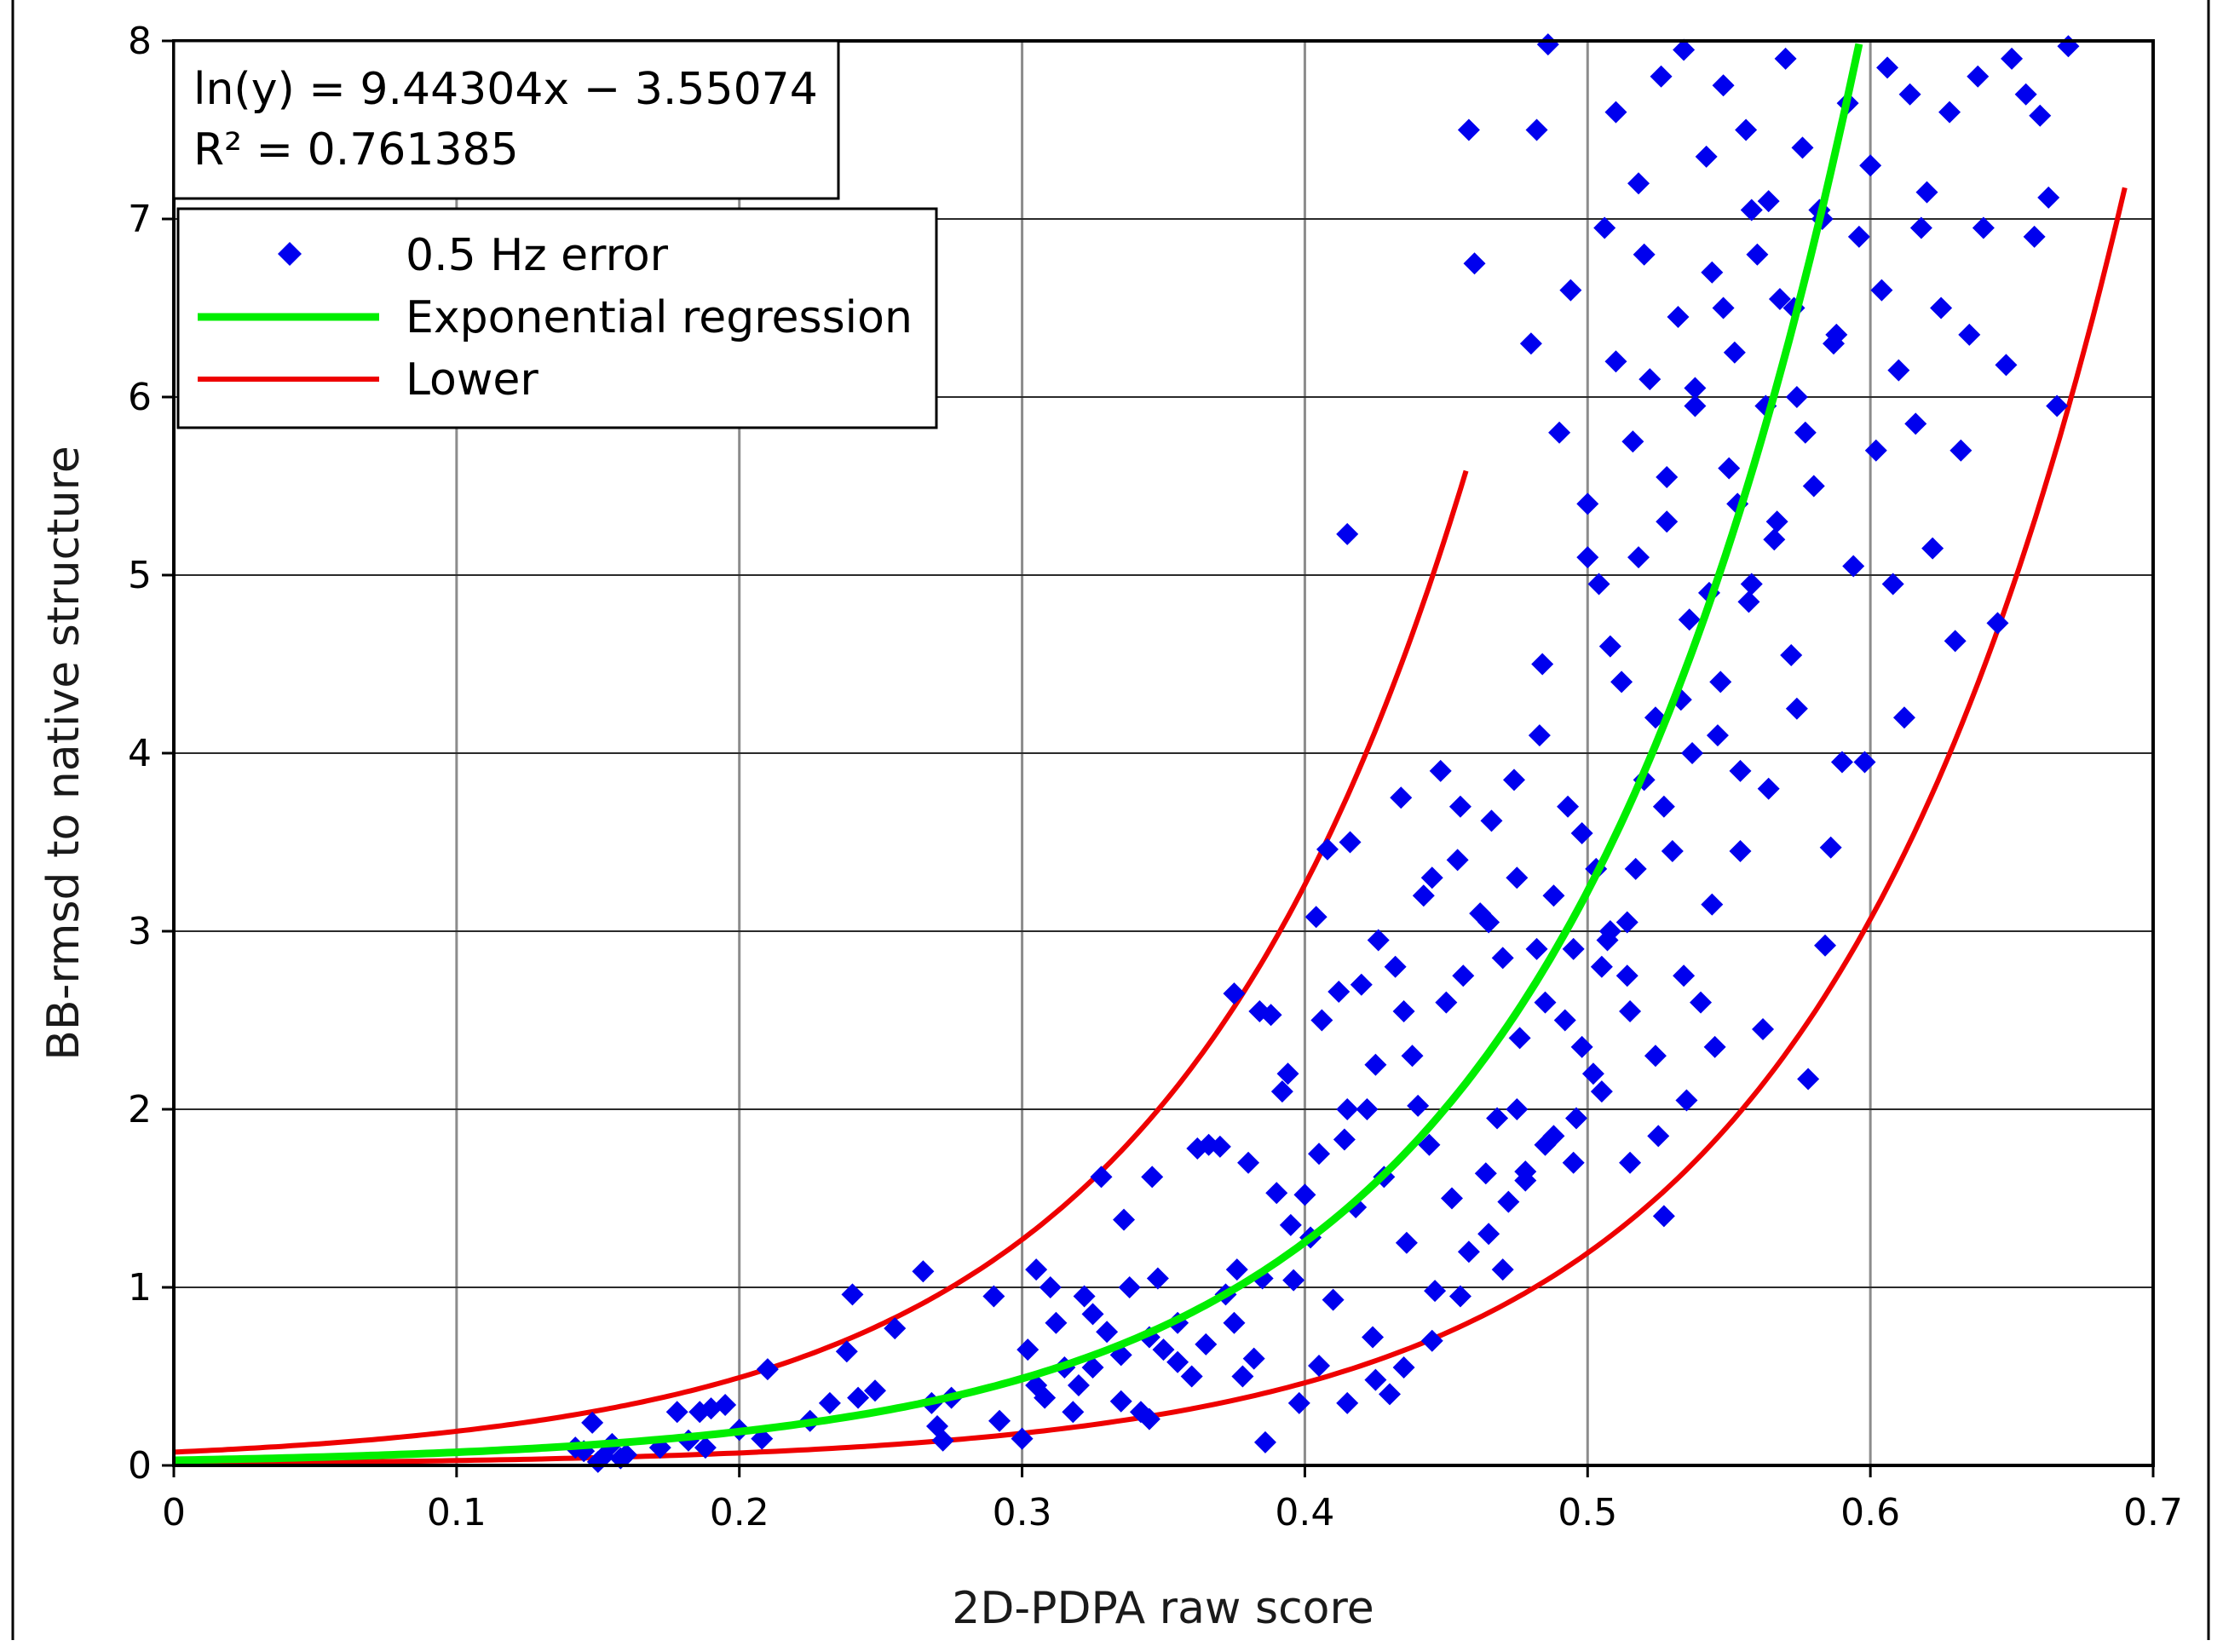  What do you see at coordinates (1870, 1512) in the screenshot?
I see `x-tick-label: 0.6` at bounding box center [1870, 1512].